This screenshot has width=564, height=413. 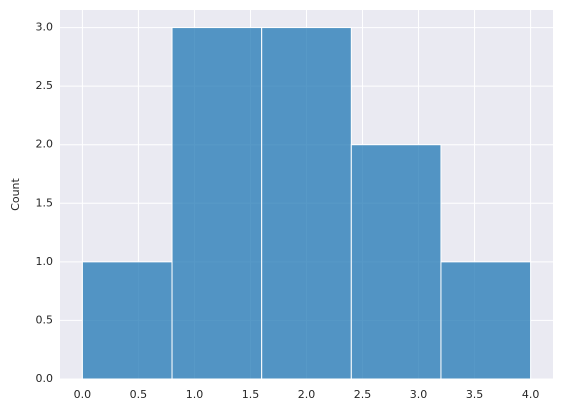 What do you see at coordinates (83, 394) in the screenshot?
I see `x-tick-label: 0.0` at bounding box center [83, 394].